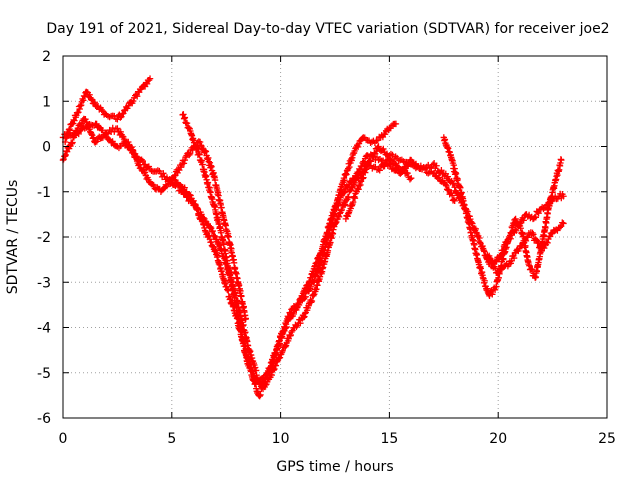 The height and width of the screenshot is (480, 640). What do you see at coordinates (63, 439) in the screenshot?
I see `x-tick-label: 0` at bounding box center [63, 439].